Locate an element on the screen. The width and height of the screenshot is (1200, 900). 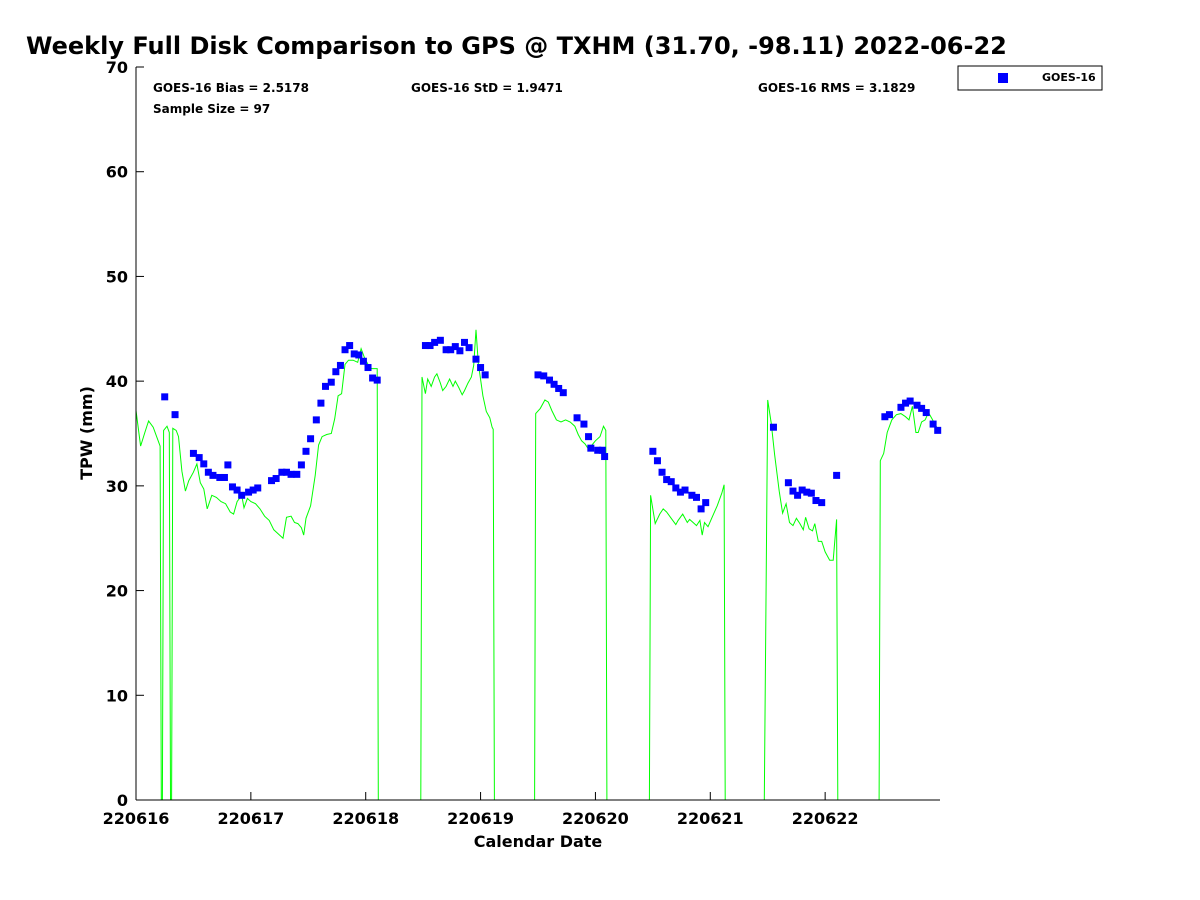
bias-stat: GOES-16 Bias = 2.5178 is located at coordinates (231, 88).